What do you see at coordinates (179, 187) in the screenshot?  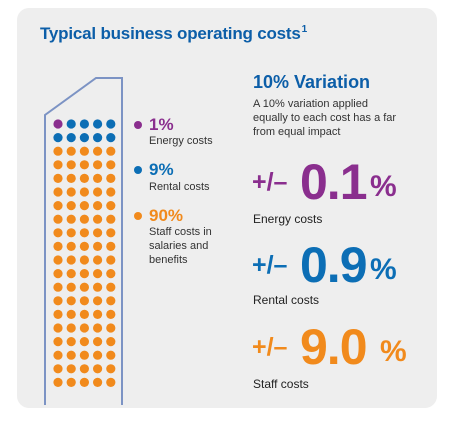 I see `legend-label-rental: Rental costs` at bounding box center [179, 187].